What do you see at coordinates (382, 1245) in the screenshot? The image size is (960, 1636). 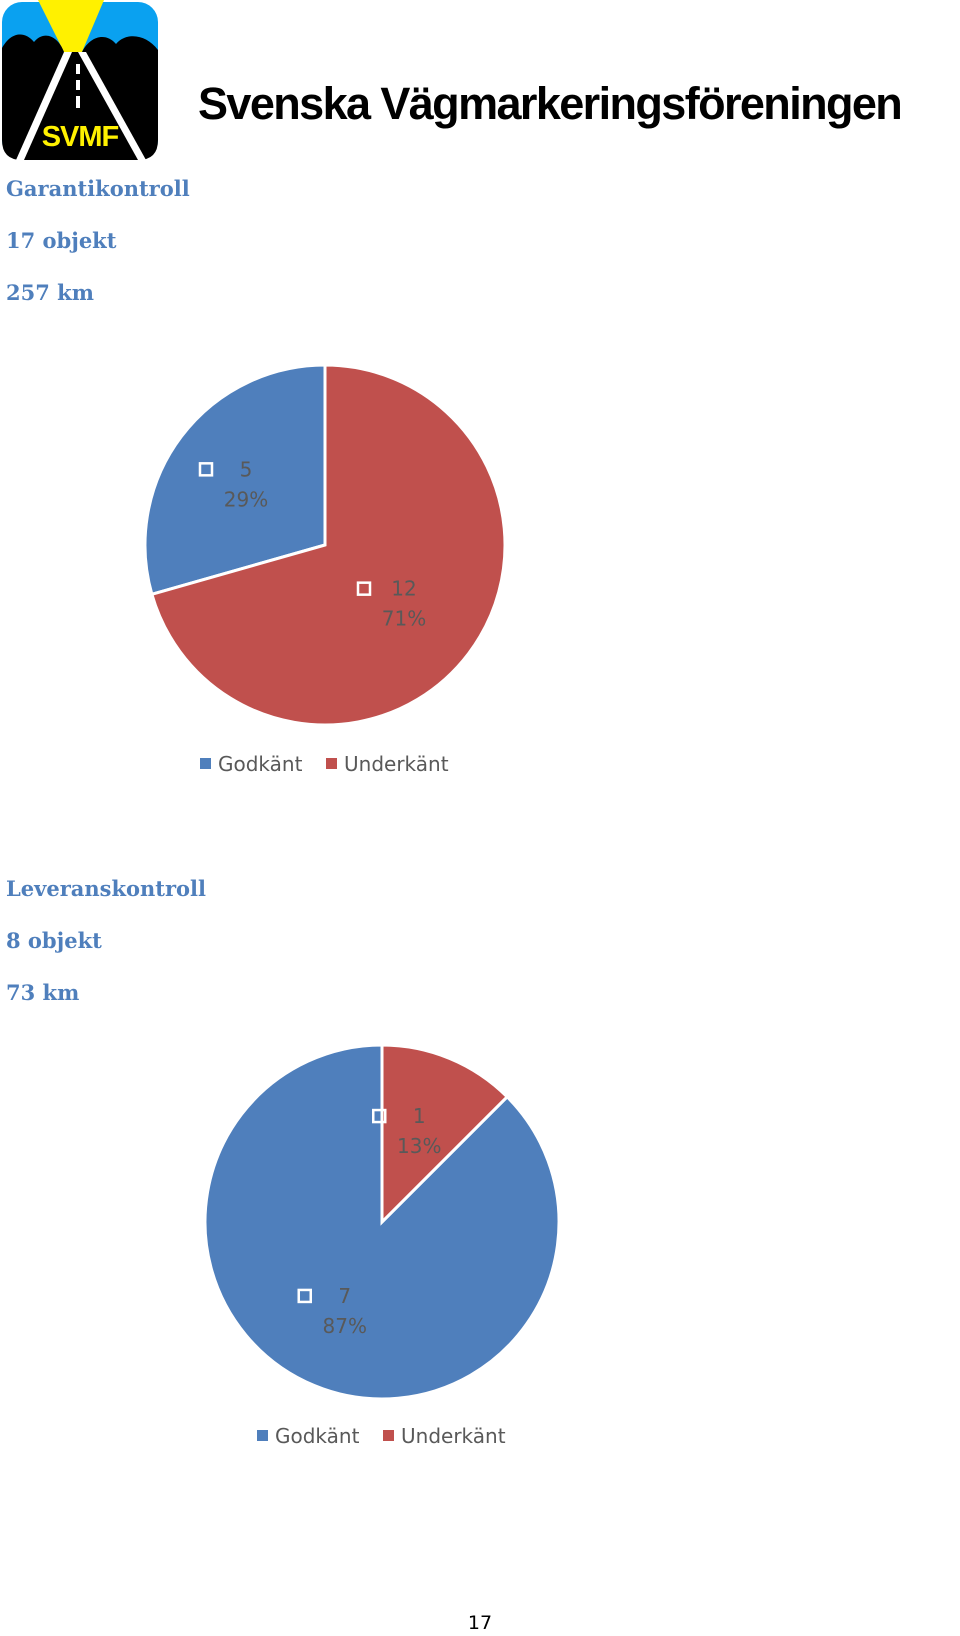 I see `pie-chart-leveranskontroll: 787%113%Godkänt Underkänt` at bounding box center [382, 1245].